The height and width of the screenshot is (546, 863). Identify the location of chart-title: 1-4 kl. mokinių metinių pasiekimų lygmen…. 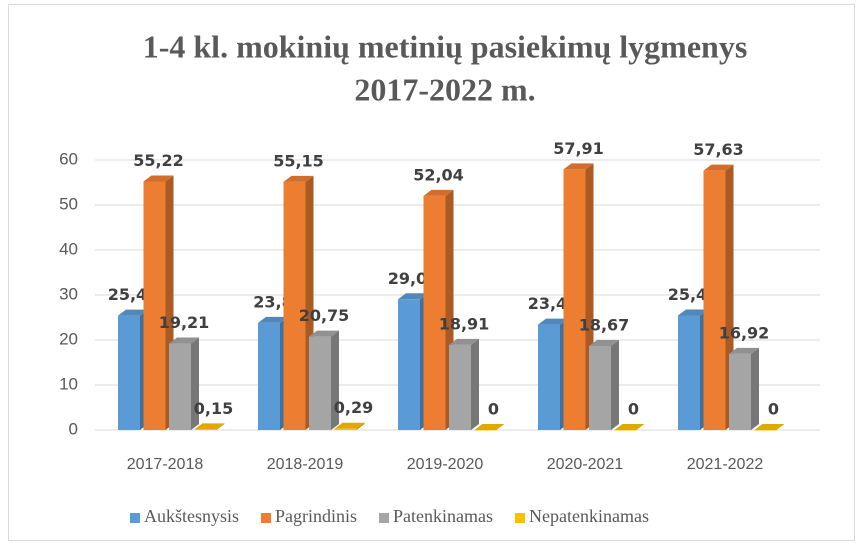
(445, 46).